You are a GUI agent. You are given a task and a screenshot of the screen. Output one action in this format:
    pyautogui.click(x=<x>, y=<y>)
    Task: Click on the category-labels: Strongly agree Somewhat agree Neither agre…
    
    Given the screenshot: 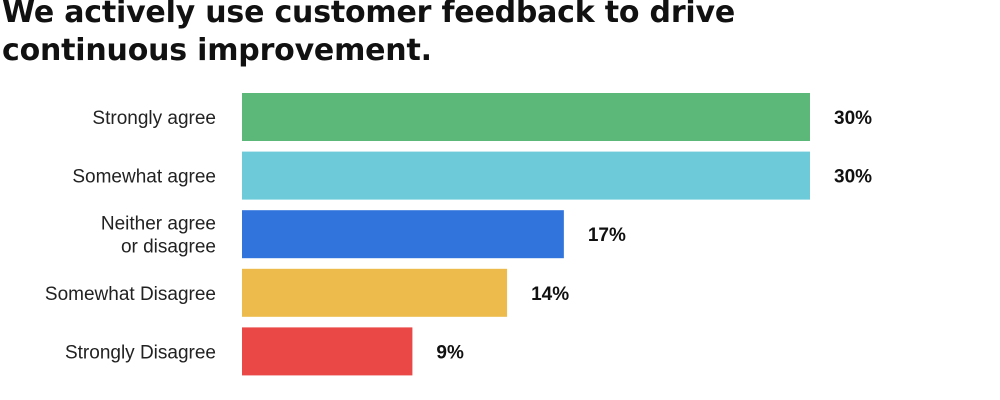 What is the action you would take?
    pyautogui.click(x=130, y=235)
    